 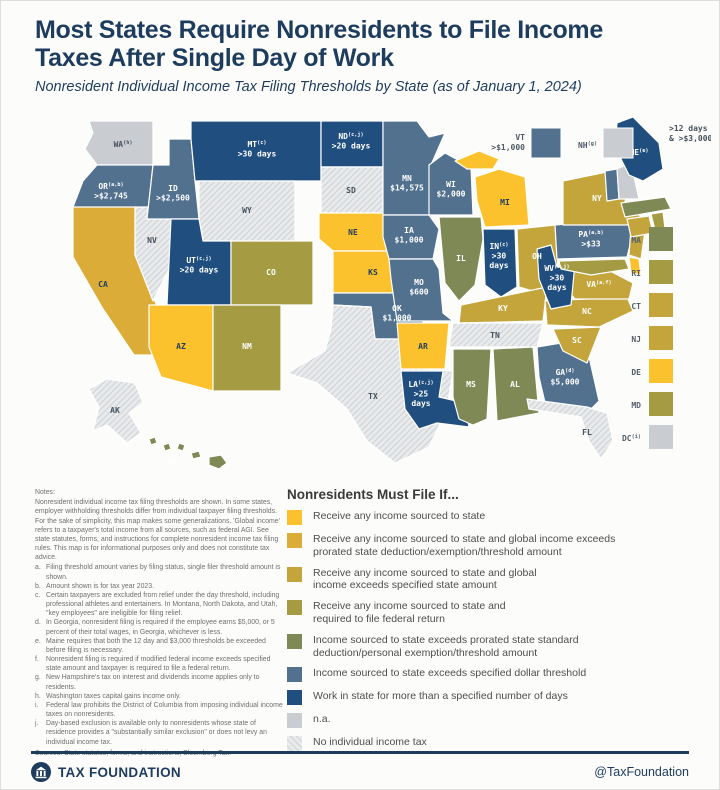 What do you see at coordinates (420, 384) in the screenshot?
I see `state-label-LA: LA(c,j)` at bounding box center [420, 384].